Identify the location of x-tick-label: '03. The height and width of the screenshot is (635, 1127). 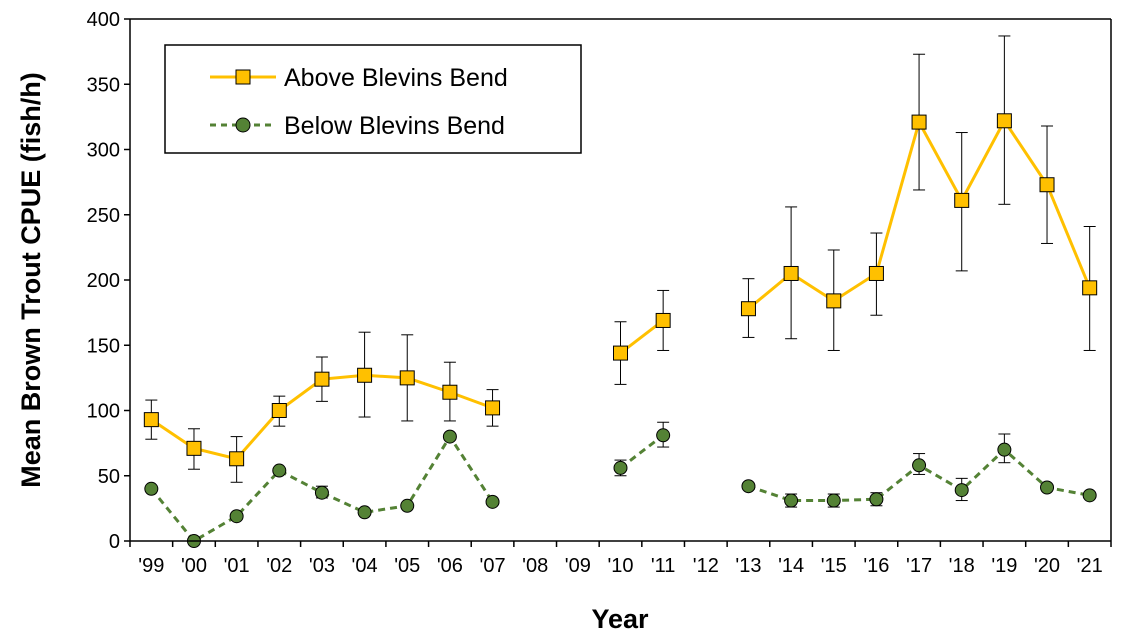
(322, 566).